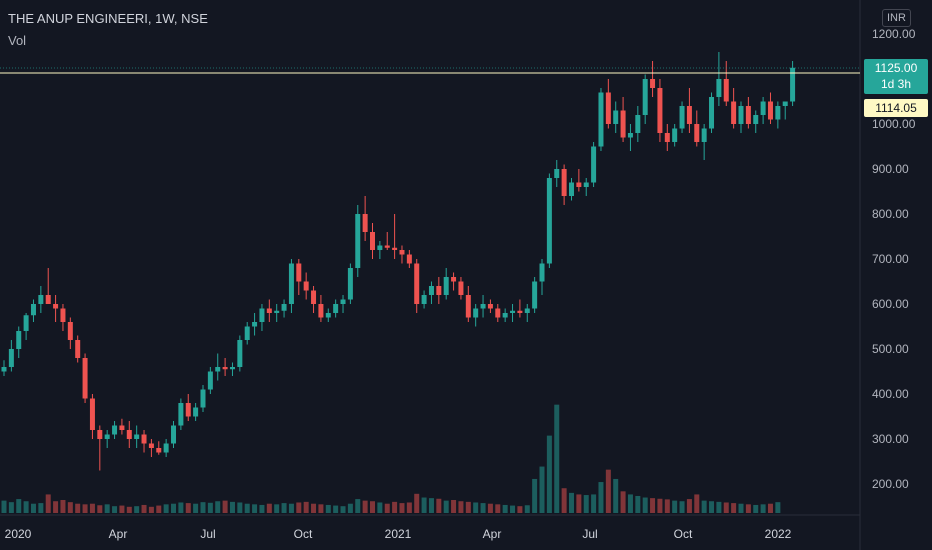 The image size is (932, 550). Describe the element at coordinates (18, 534) in the screenshot. I see `x-tick-label: 2020` at that location.